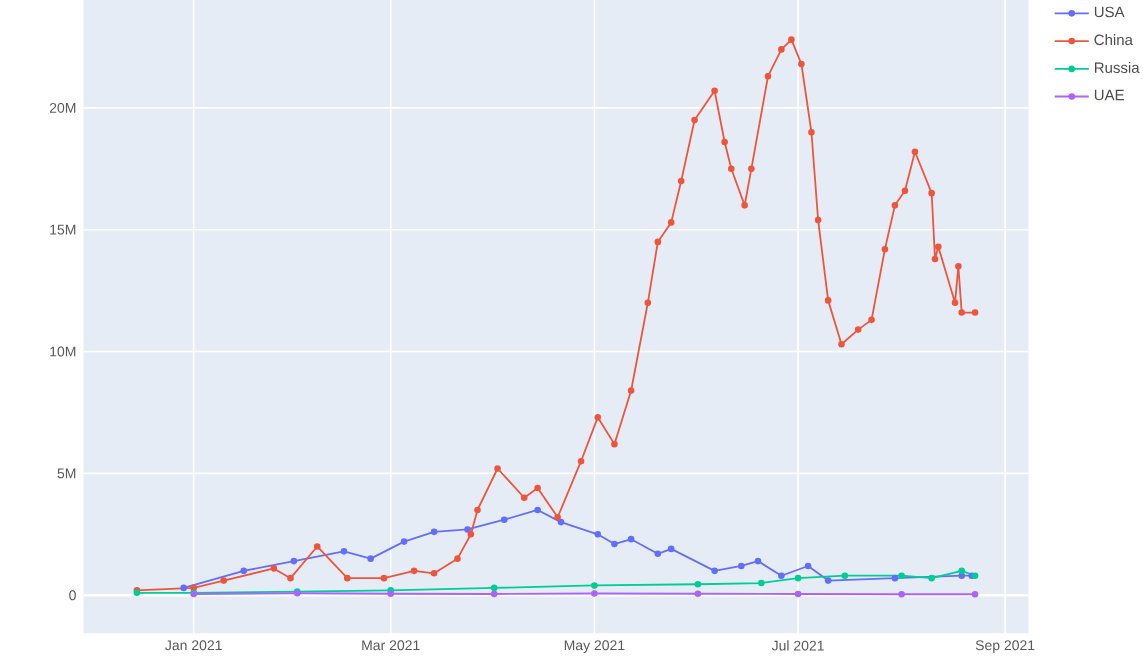  Describe the element at coordinates (1113, 40) in the screenshot. I see `legend-label: China` at that location.